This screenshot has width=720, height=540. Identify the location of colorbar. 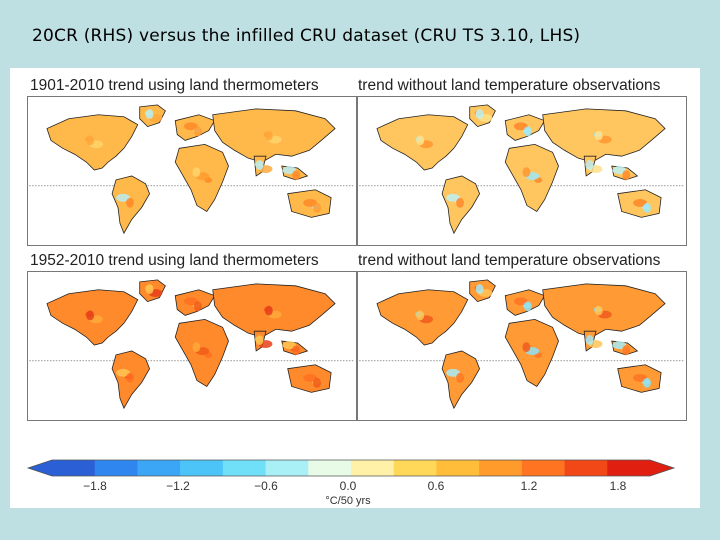
(351, 470).